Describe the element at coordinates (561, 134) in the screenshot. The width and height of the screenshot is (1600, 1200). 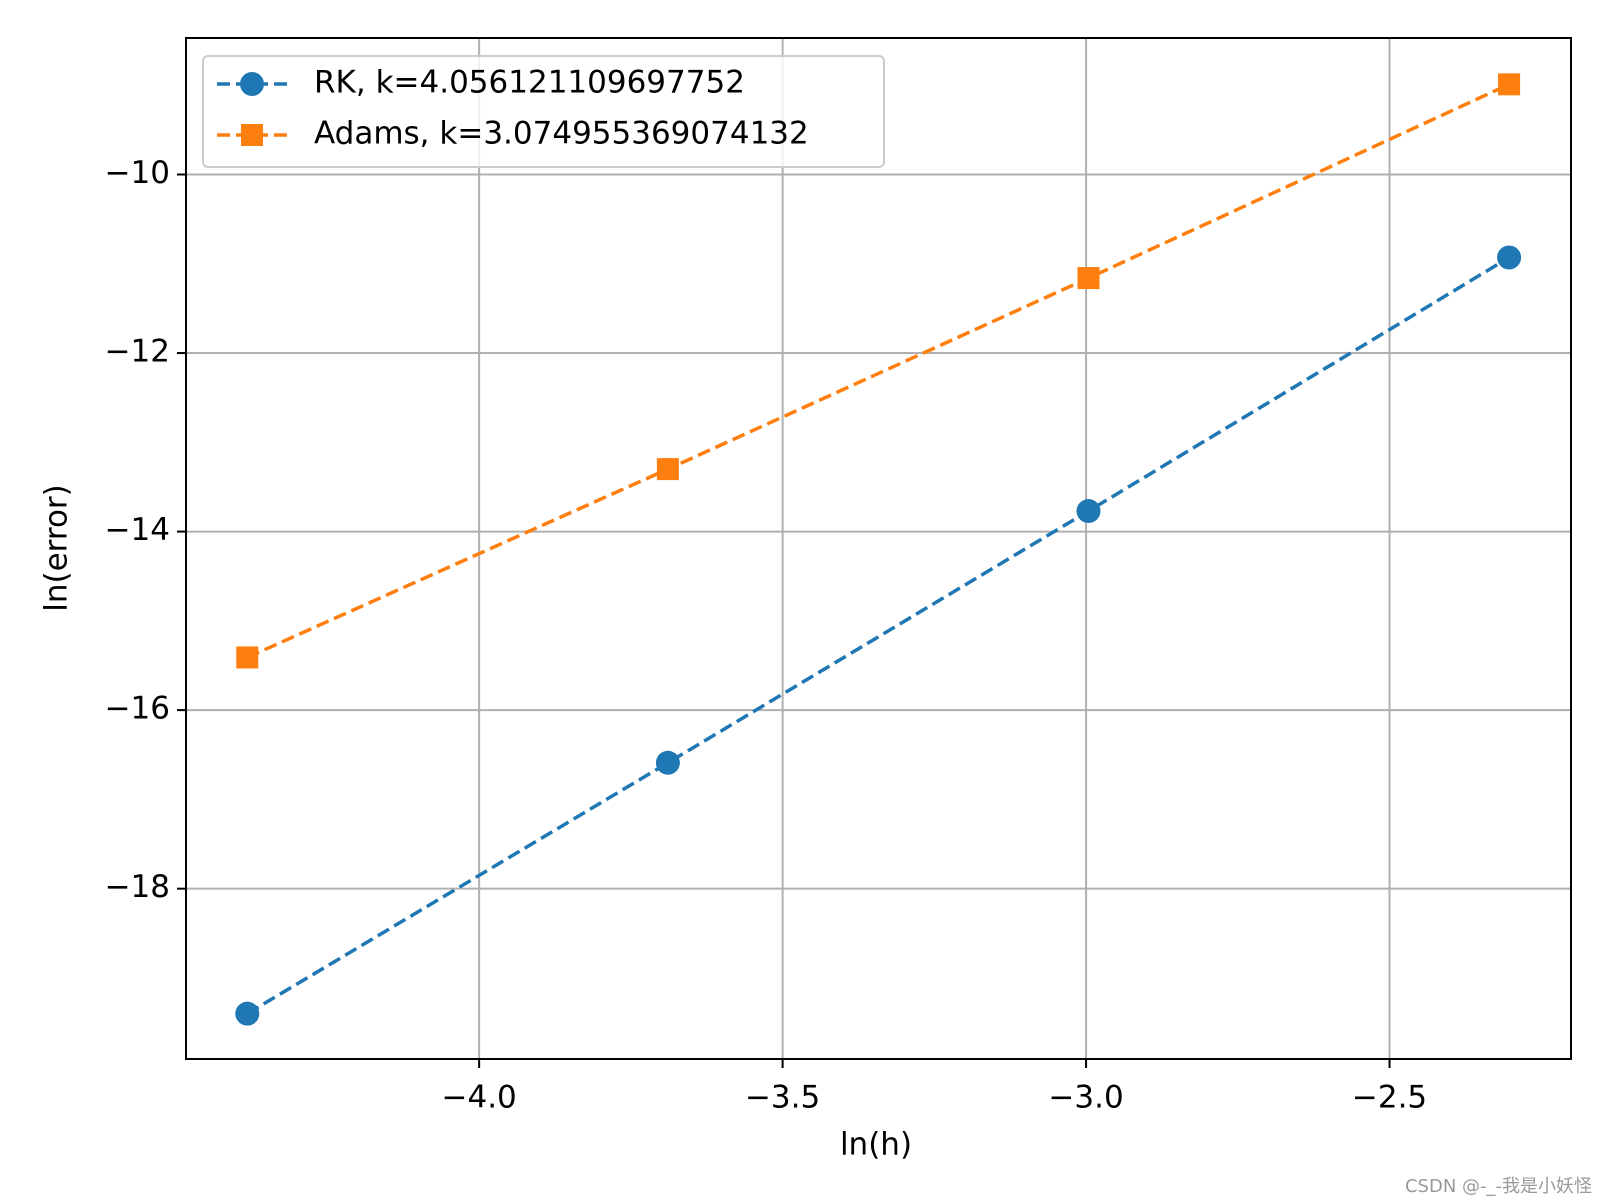
I see `legend-label: Adams, k=3.074955369074132` at that location.